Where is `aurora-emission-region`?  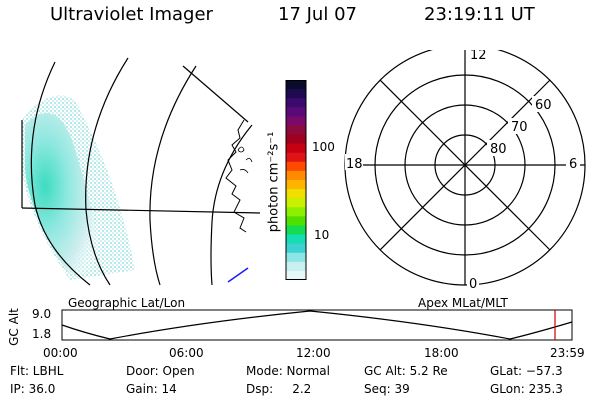 aurora-emission-region is located at coordinates (78, 187).